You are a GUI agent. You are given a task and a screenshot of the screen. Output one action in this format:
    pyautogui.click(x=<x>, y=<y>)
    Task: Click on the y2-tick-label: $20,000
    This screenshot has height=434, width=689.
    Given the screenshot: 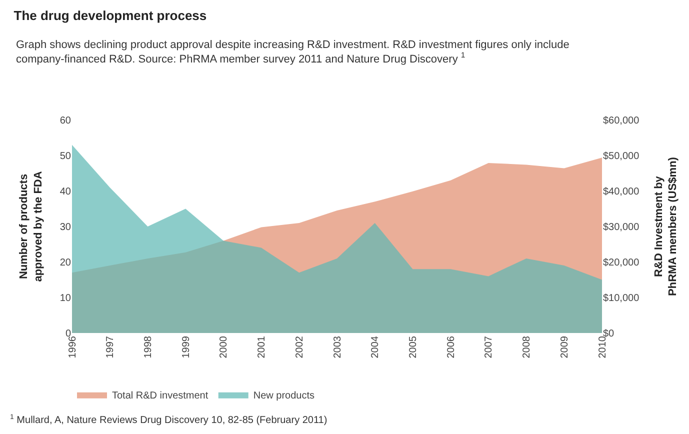 What is the action you would take?
    pyautogui.click(x=621, y=263)
    